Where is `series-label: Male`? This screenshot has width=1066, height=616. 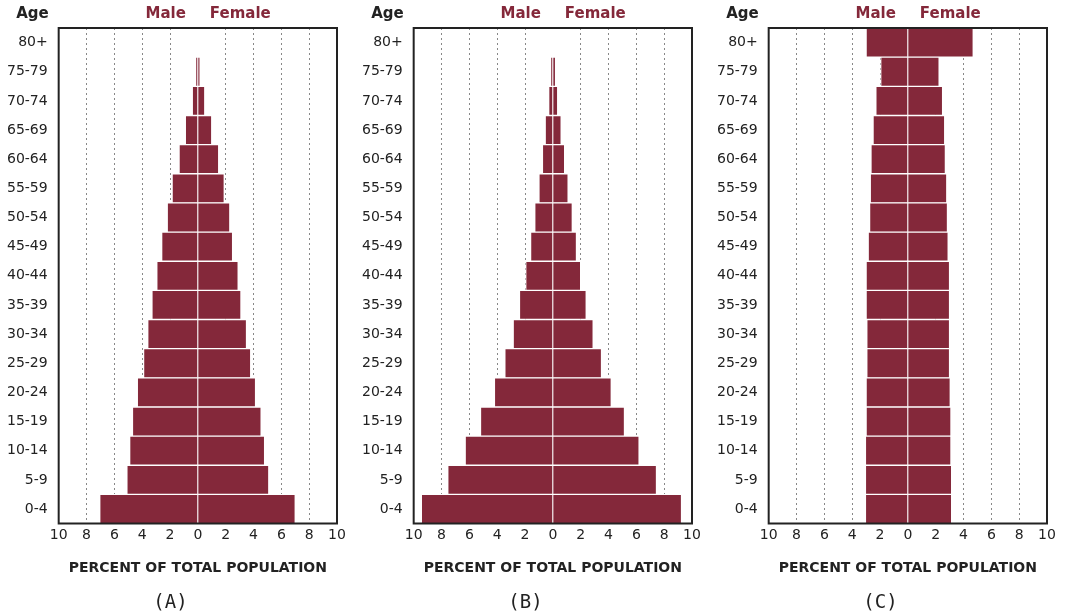 series-label: Male is located at coordinates (875, 13).